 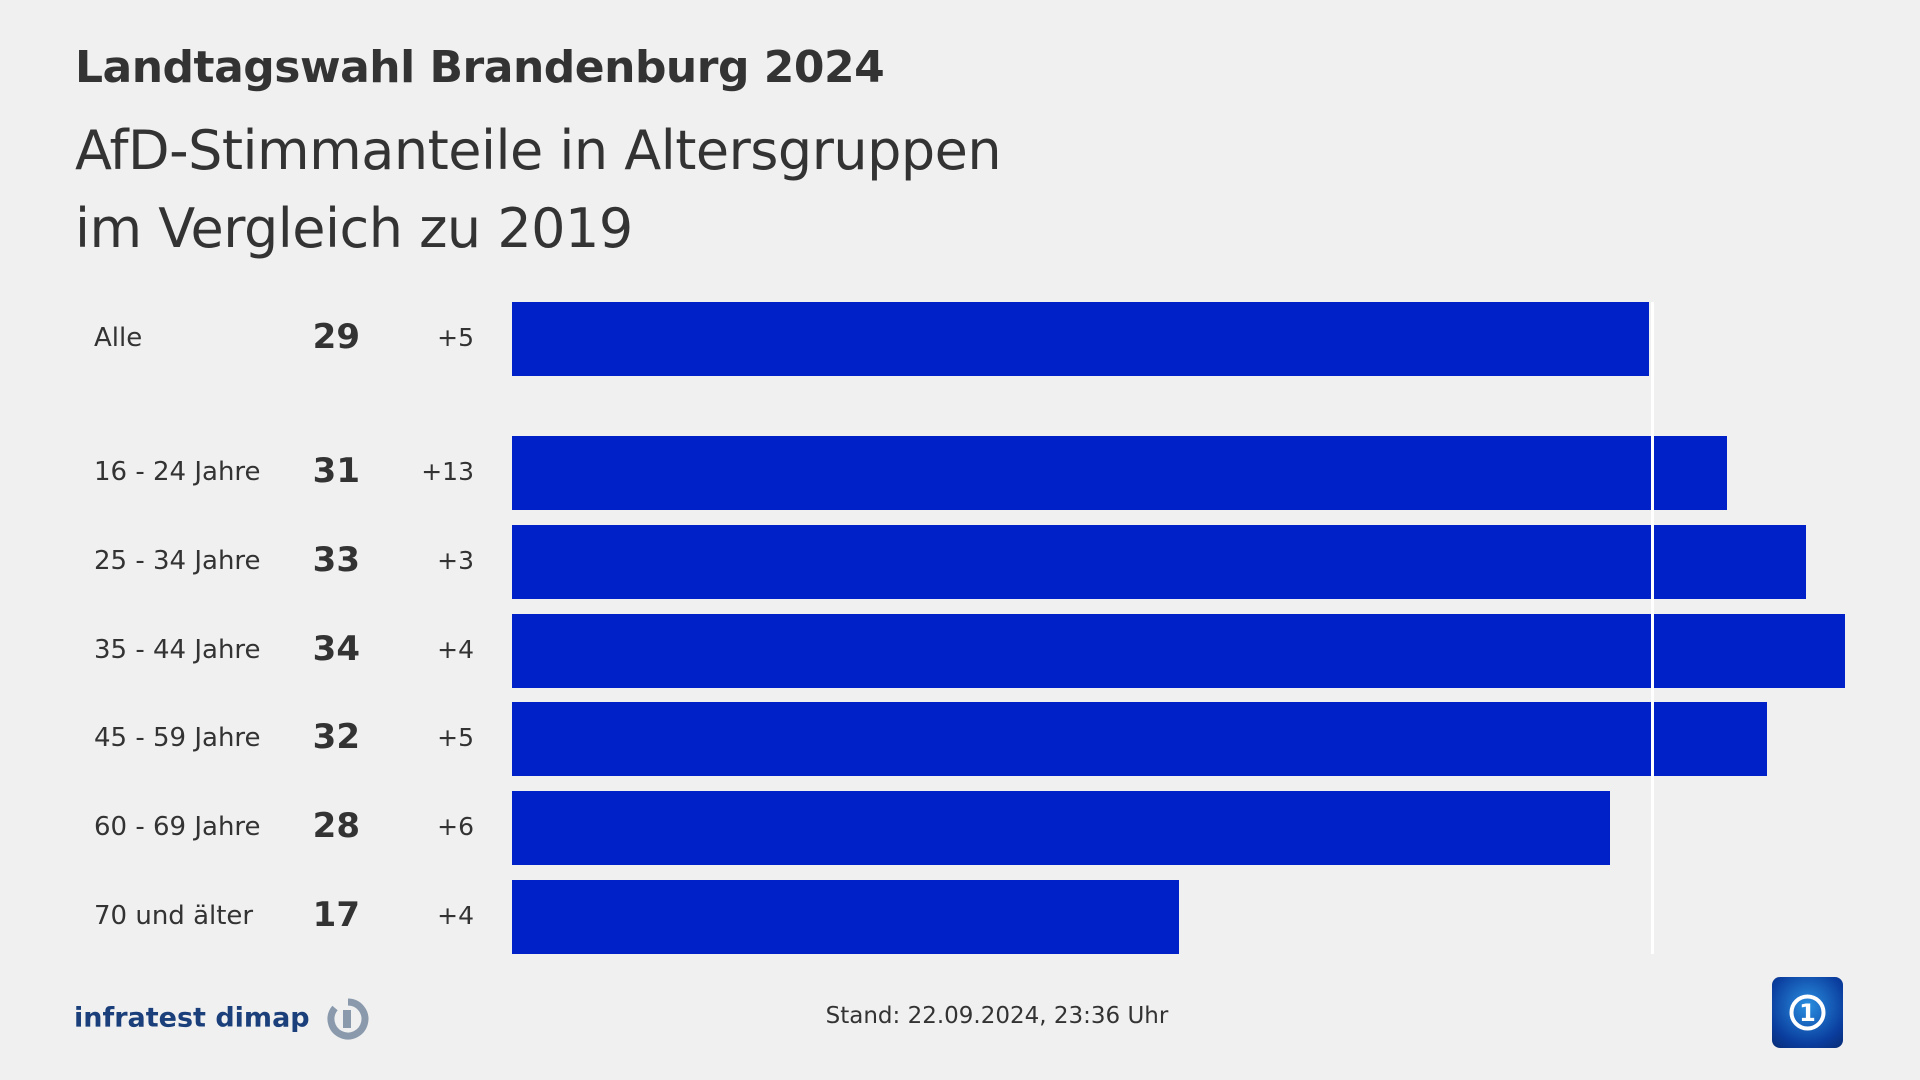 I want to click on change-label: +6, so click(x=455, y=826).